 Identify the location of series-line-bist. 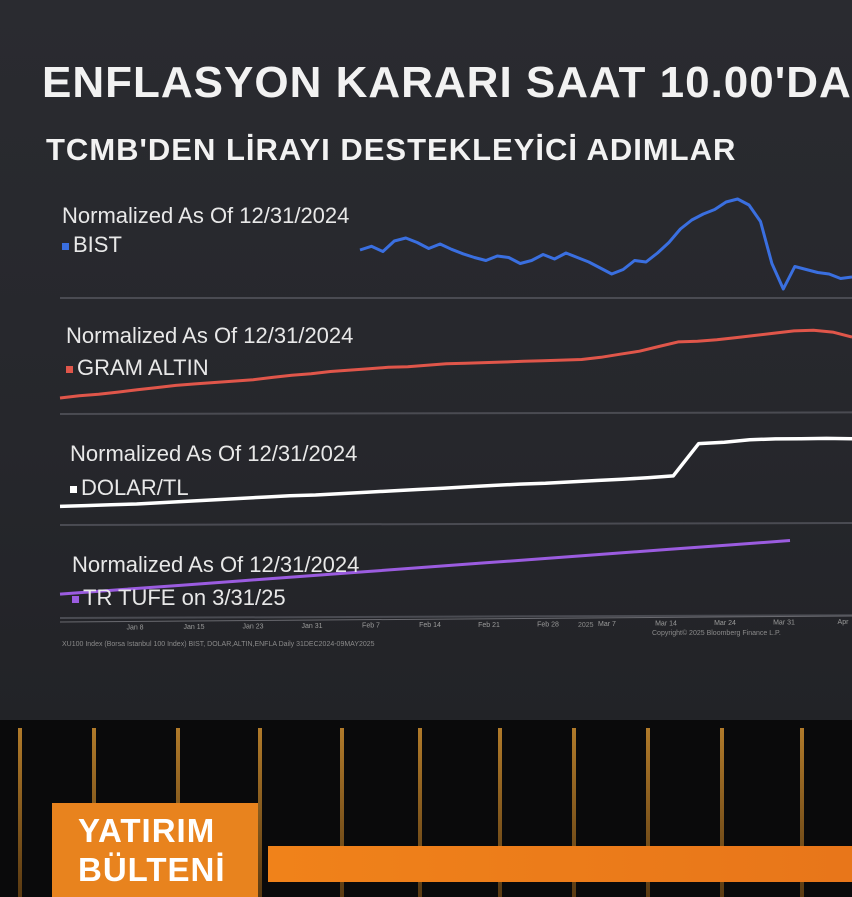
(605, 244).